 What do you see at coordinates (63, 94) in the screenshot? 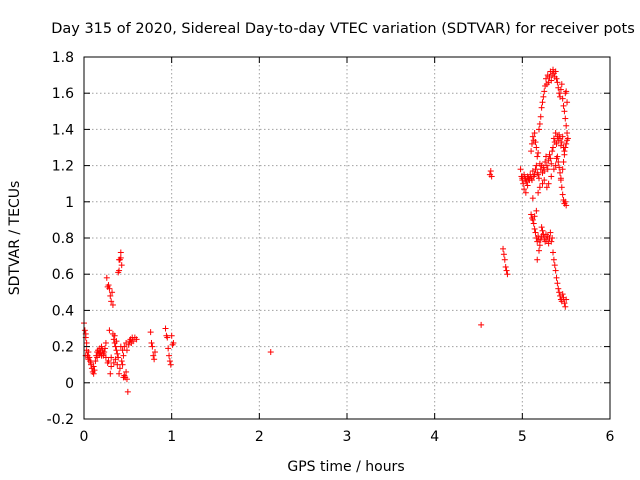
I see `y-tick-label: 1.6` at bounding box center [63, 94].